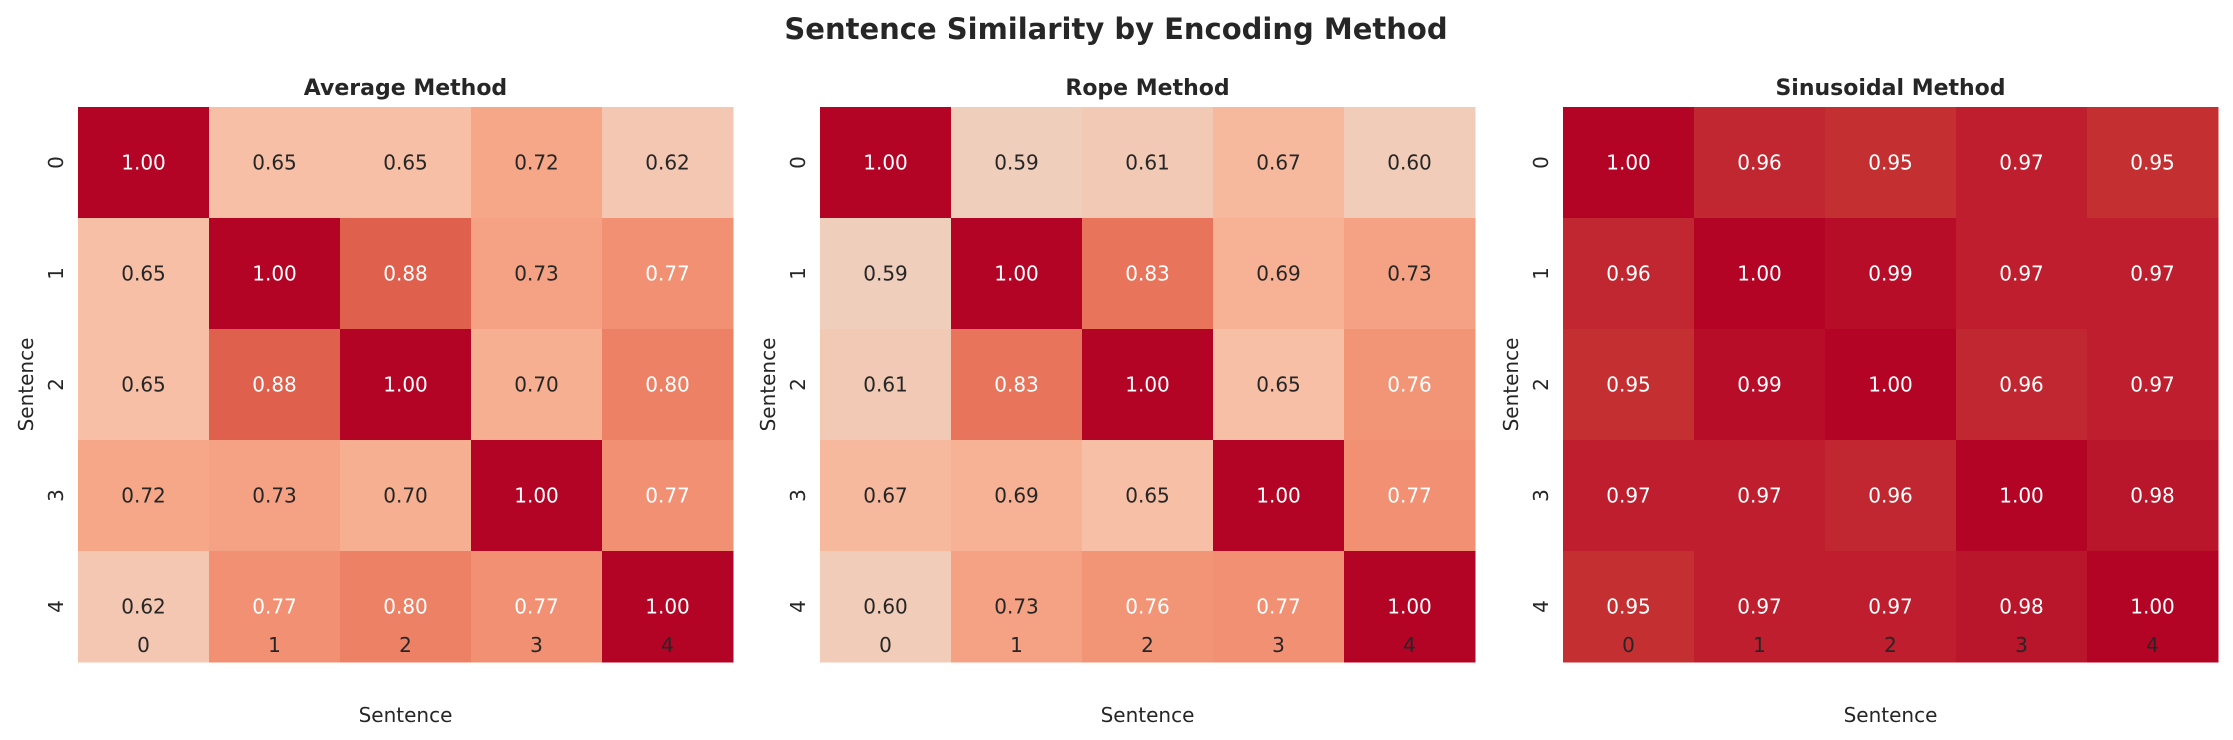 The width and height of the screenshot is (2233, 740). What do you see at coordinates (1541, 384) in the screenshot?
I see `y-tick-label: 2` at bounding box center [1541, 384].